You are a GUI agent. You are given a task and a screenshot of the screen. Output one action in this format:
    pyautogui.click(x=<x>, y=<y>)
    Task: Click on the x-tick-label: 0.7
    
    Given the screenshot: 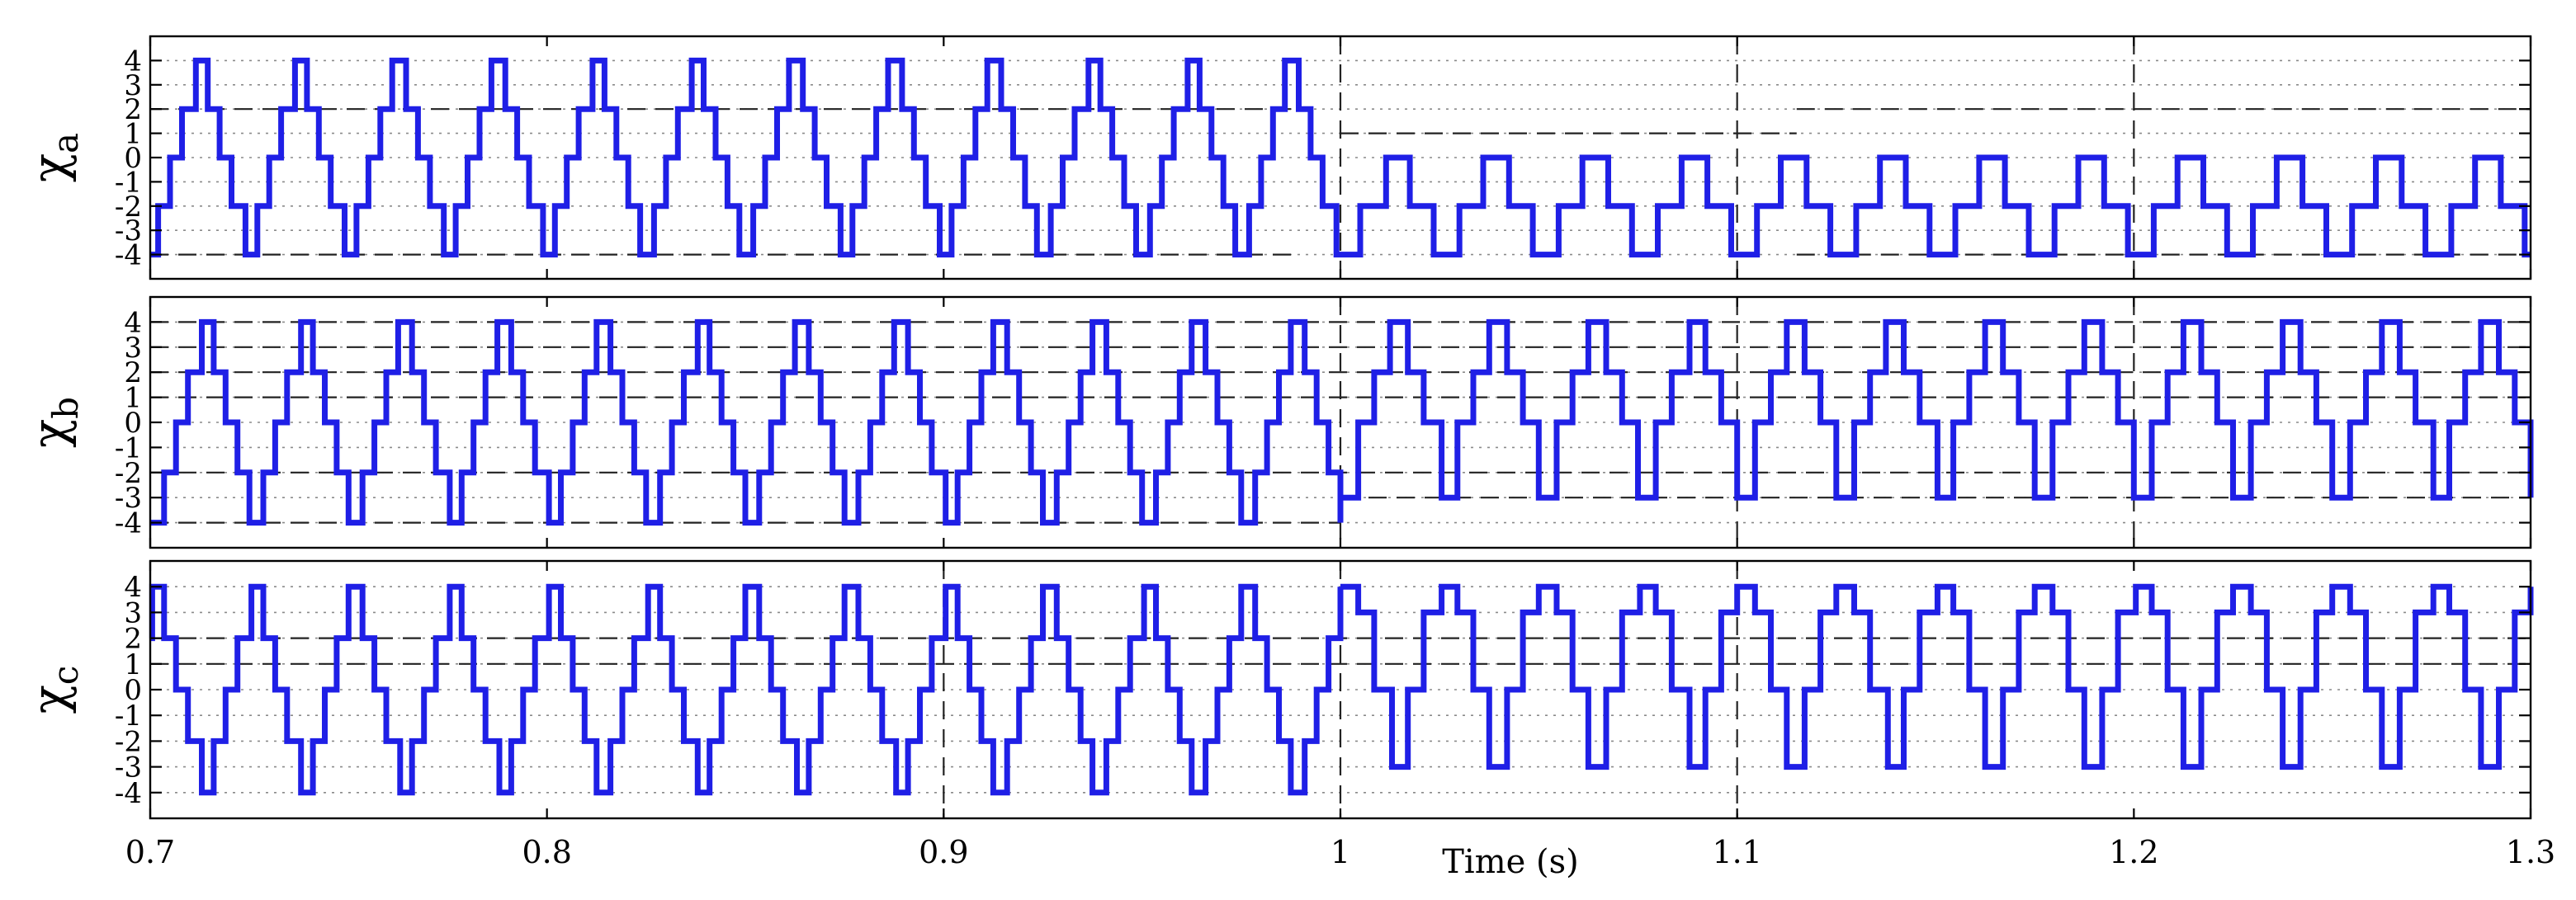 What is the action you would take?
    pyautogui.click(x=150, y=852)
    